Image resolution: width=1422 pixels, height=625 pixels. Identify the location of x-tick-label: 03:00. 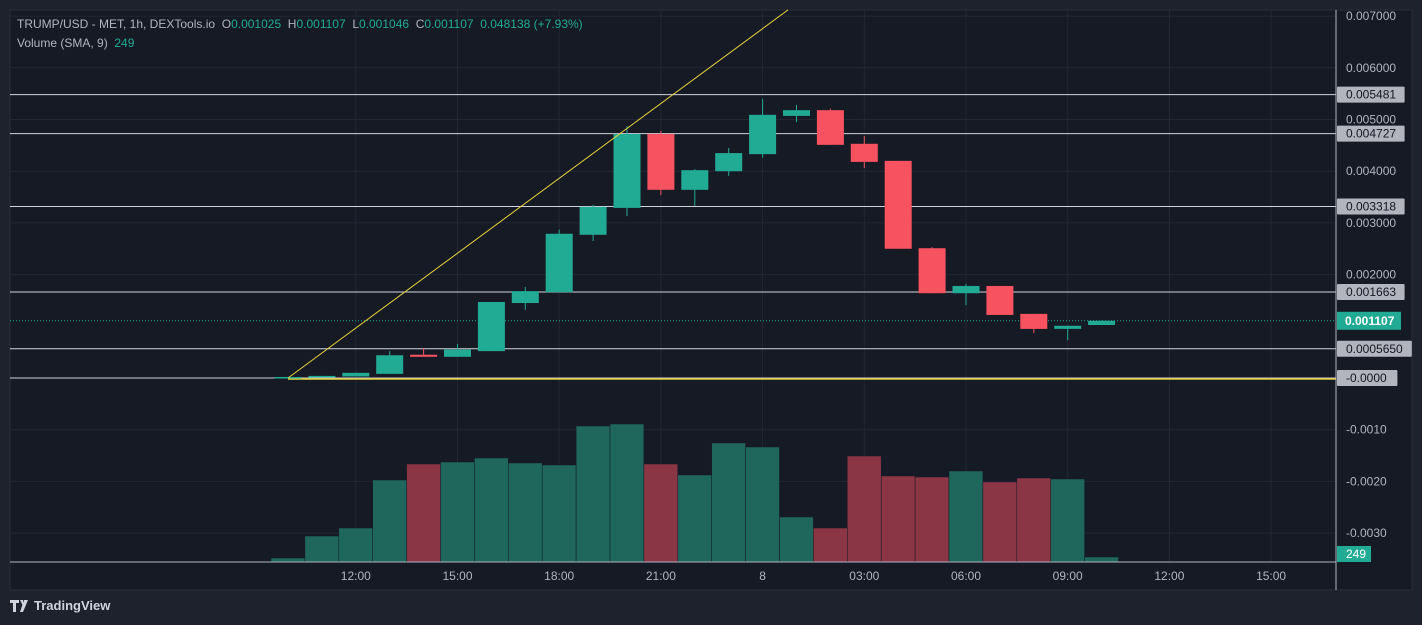
(864, 576).